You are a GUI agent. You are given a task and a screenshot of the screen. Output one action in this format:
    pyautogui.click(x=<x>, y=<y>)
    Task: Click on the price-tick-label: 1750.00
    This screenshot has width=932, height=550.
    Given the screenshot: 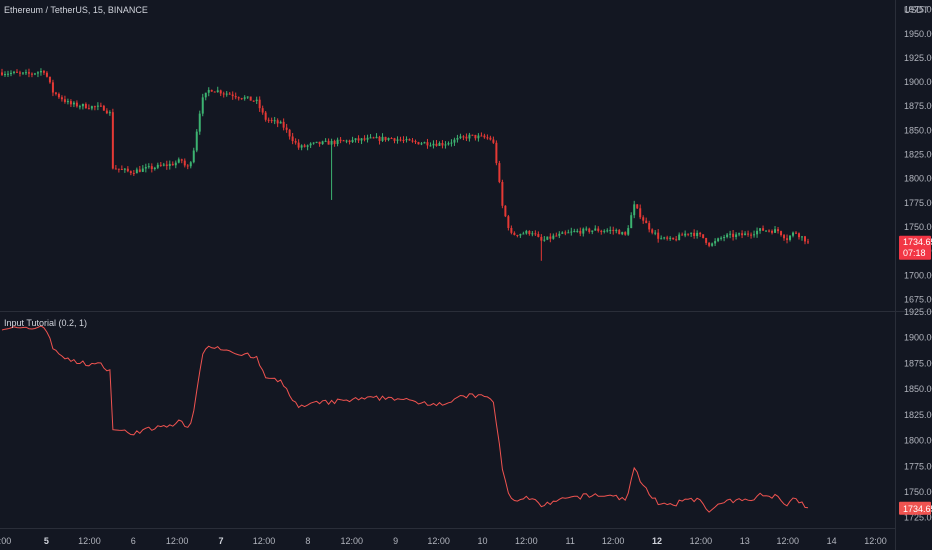 What is the action you would take?
    pyautogui.click(x=918, y=227)
    